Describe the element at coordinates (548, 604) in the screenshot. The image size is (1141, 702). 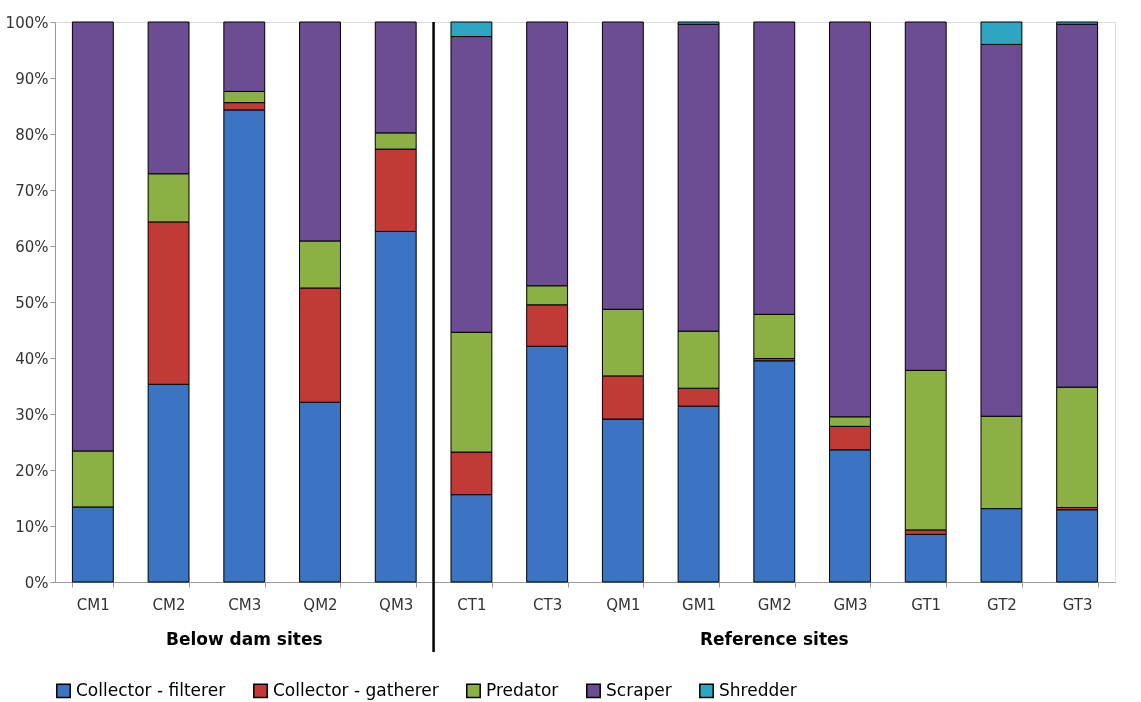
I see `x-tick-label: CT3` at that location.